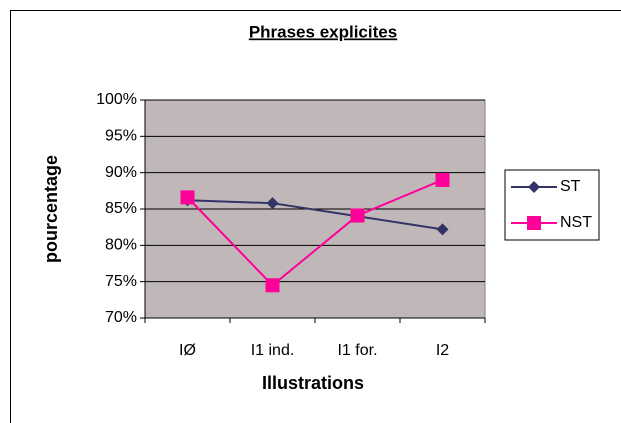 The width and height of the screenshot is (621, 423). Describe the element at coordinates (357, 350) in the screenshot. I see `x-tick-label: I1 for.` at that location.